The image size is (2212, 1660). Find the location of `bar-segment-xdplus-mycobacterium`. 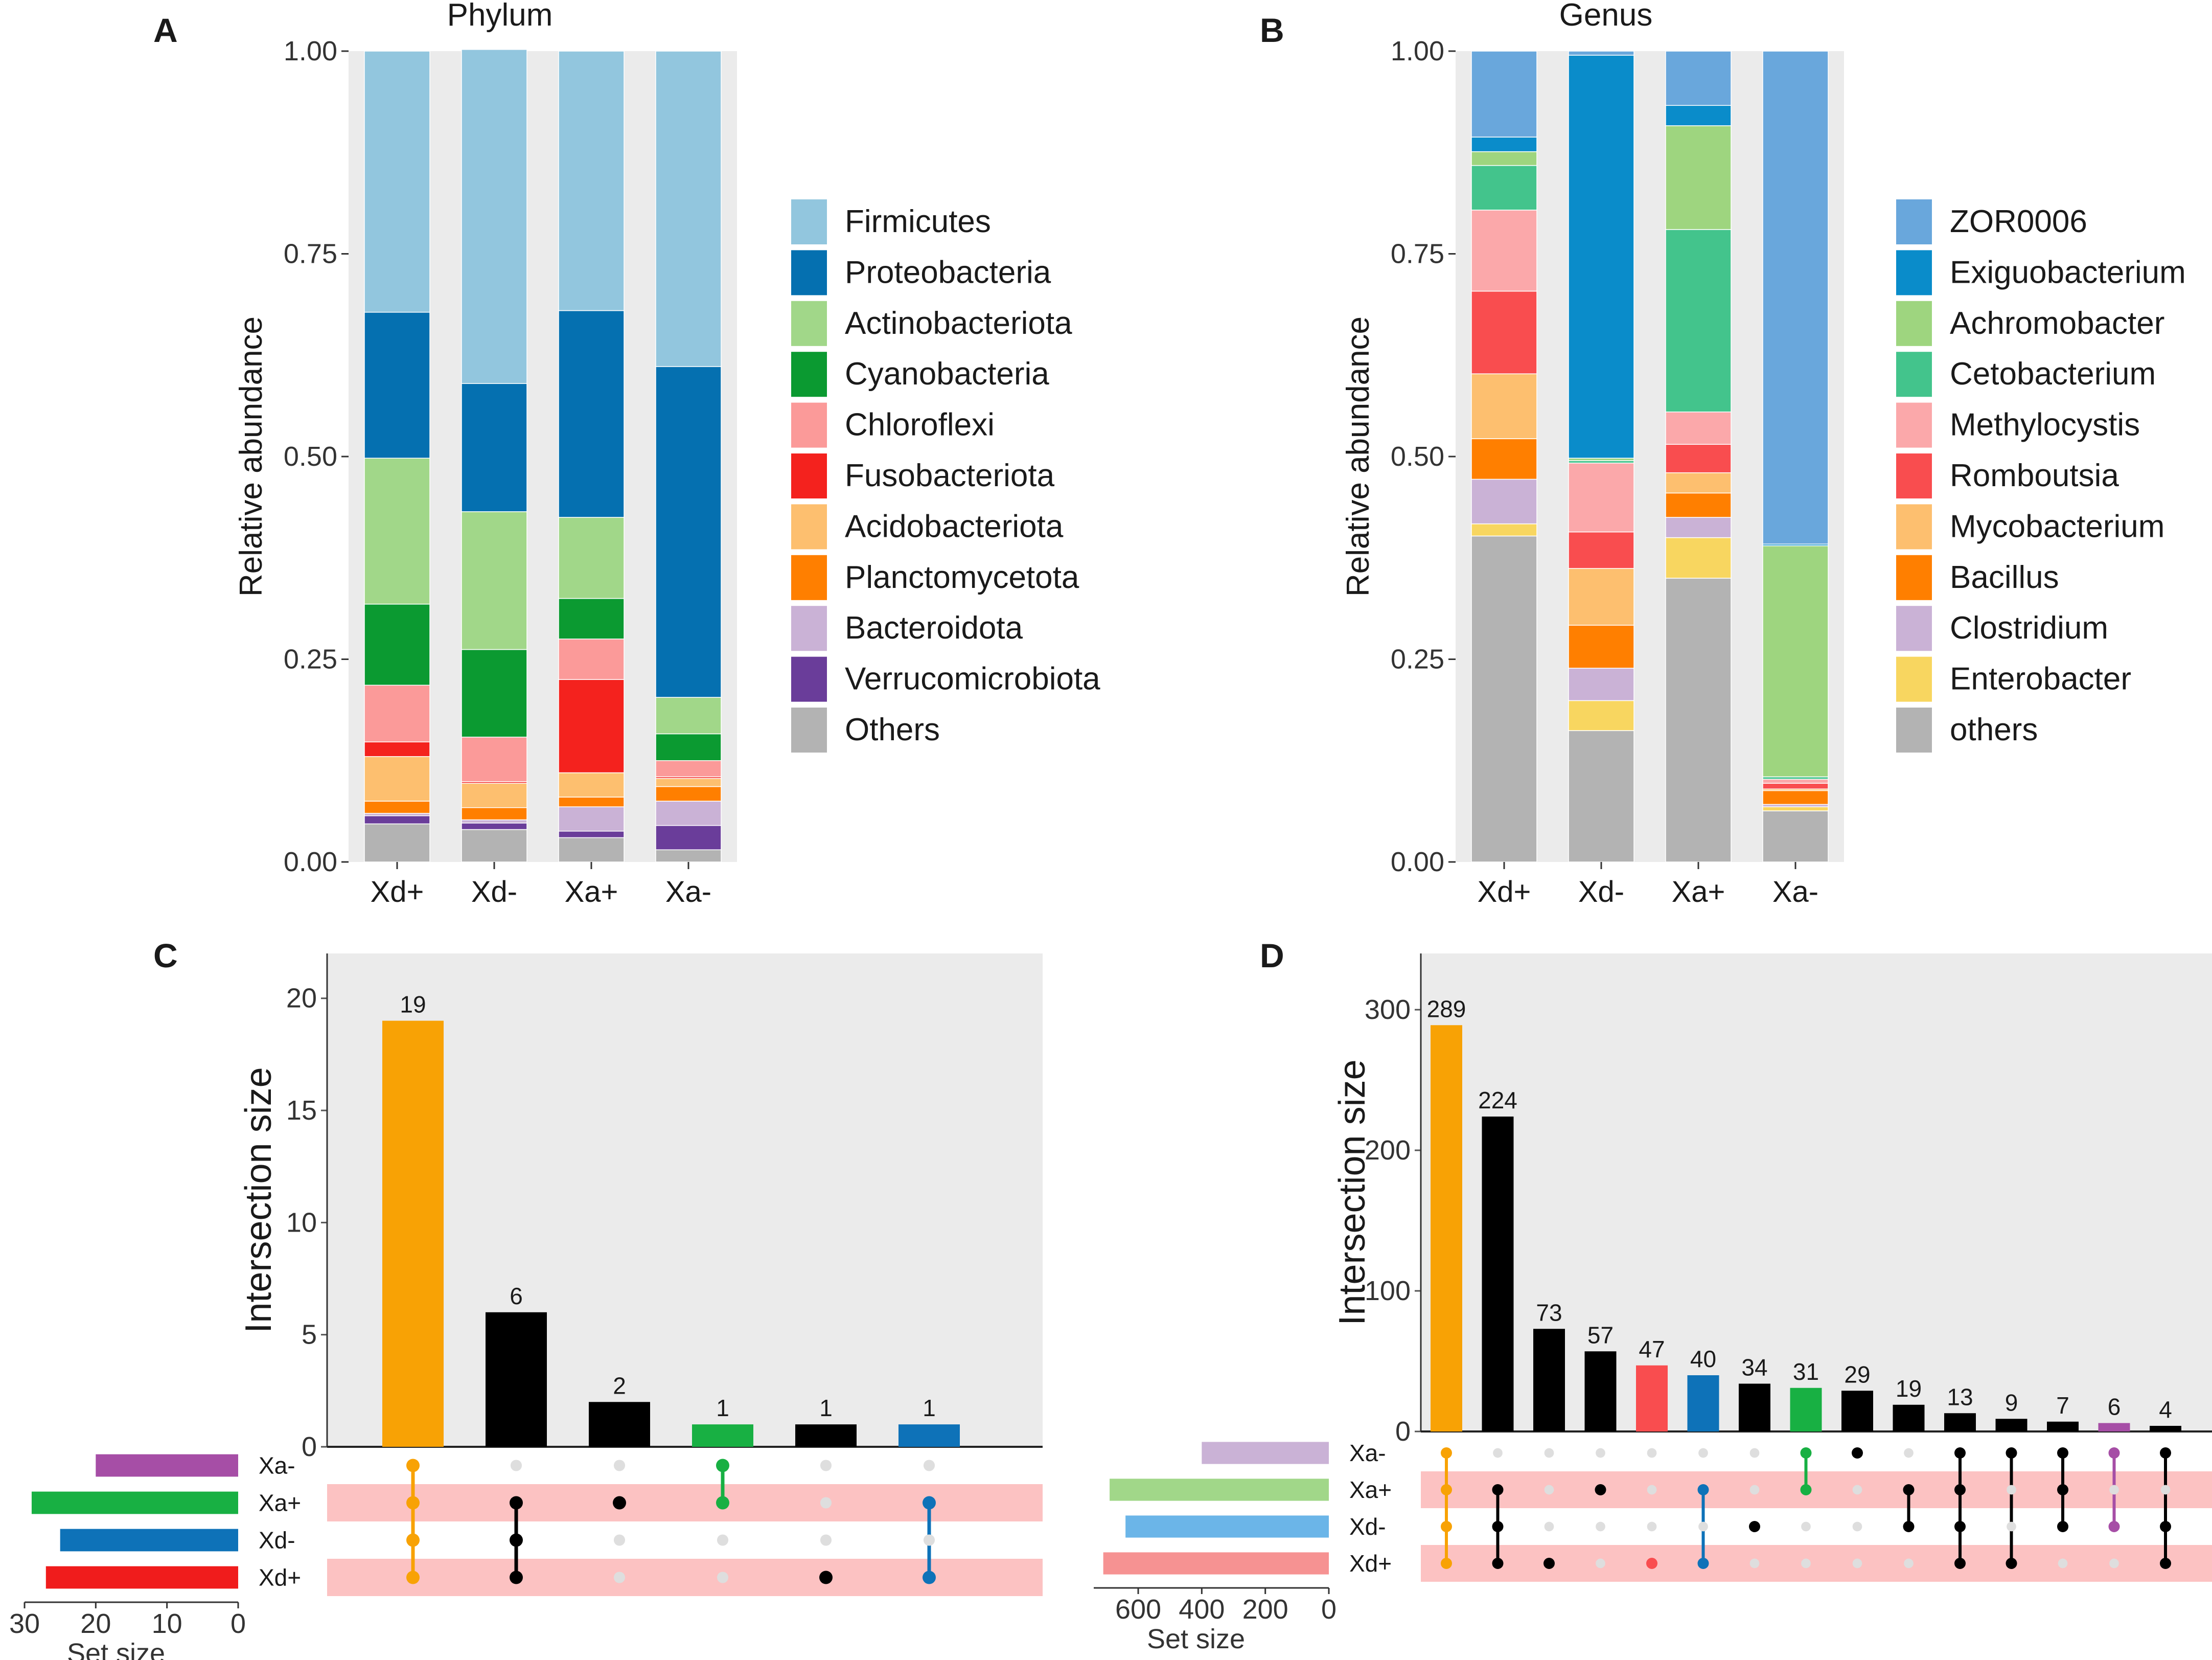

bar-segment-xdplus-mycobacterium is located at coordinates (1504, 406).